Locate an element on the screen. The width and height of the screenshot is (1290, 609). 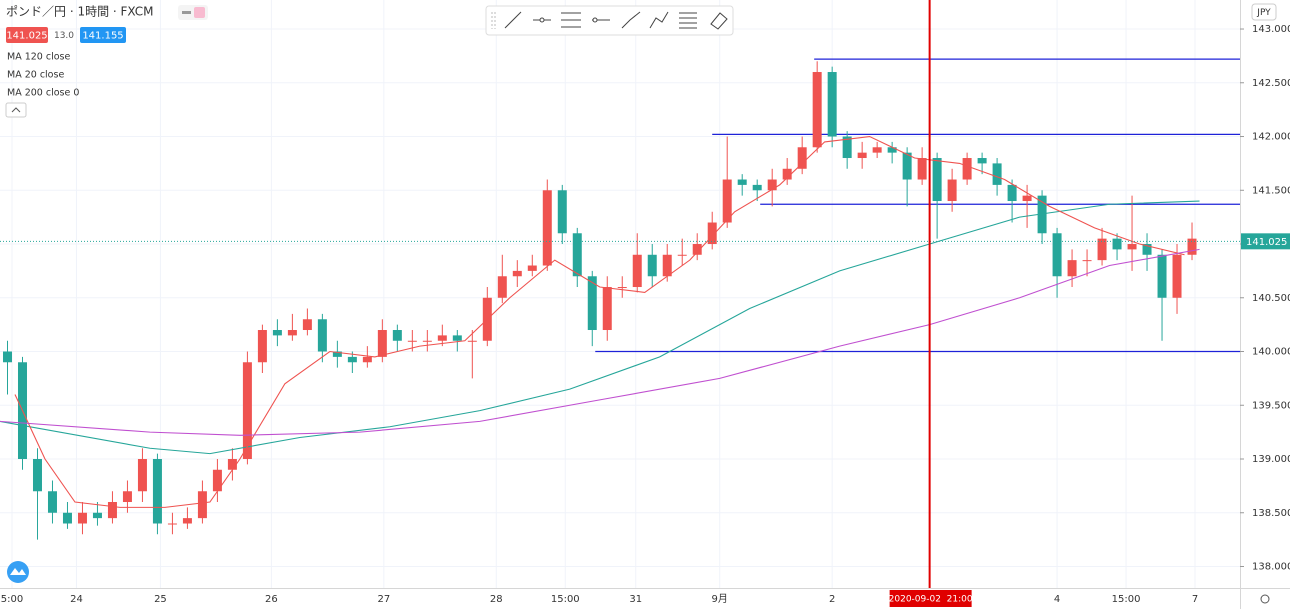
drawing-toolbar is located at coordinates (609, 20).